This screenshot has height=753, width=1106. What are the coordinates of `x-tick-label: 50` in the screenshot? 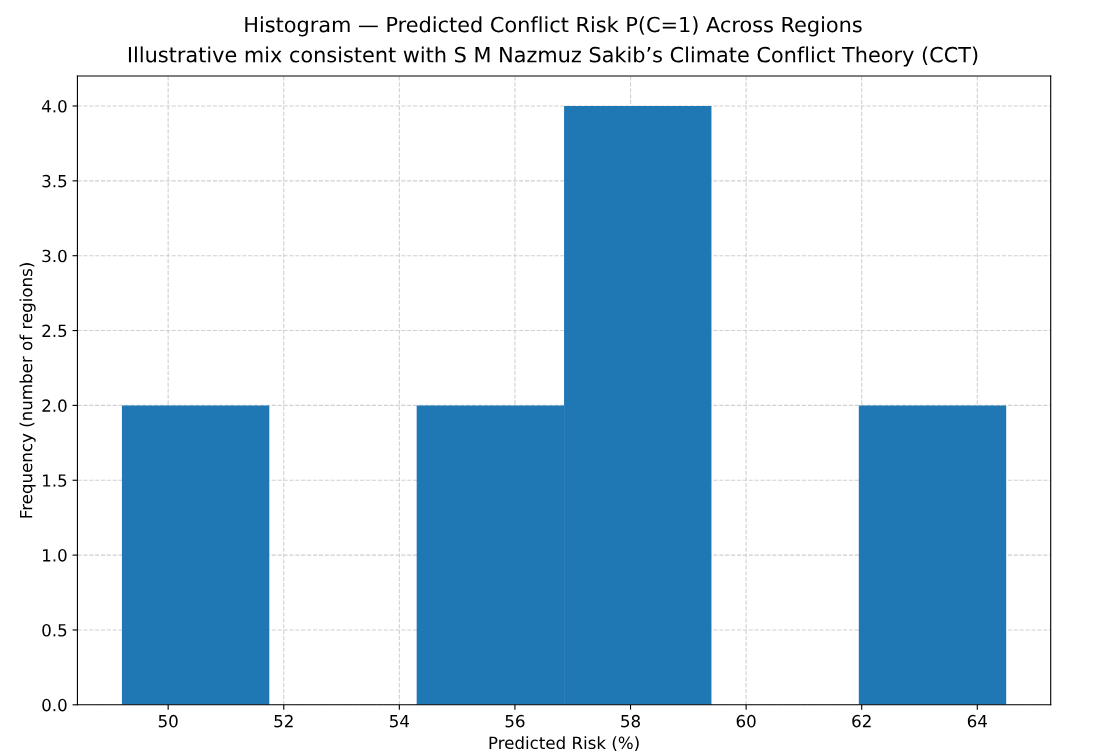 It's located at (168, 721).